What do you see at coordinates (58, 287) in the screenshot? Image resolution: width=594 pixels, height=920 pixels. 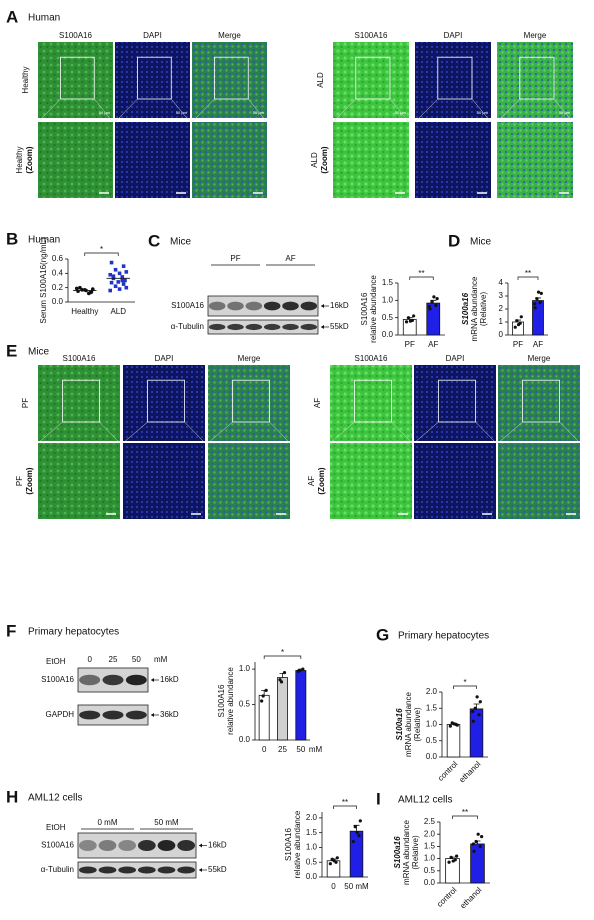 I see `y-tick-label: 0.2` at bounding box center [58, 287].